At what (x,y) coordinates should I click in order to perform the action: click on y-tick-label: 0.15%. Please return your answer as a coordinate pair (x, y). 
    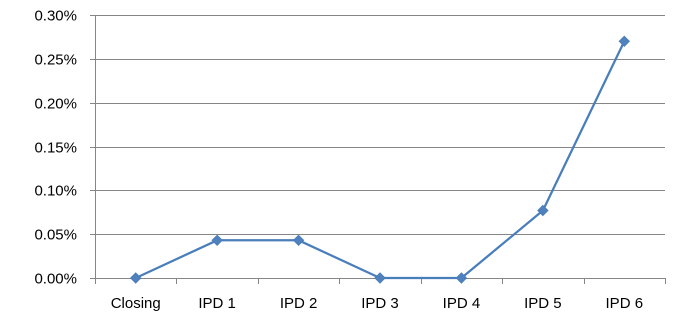
    Looking at the image, I should click on (55, 148).